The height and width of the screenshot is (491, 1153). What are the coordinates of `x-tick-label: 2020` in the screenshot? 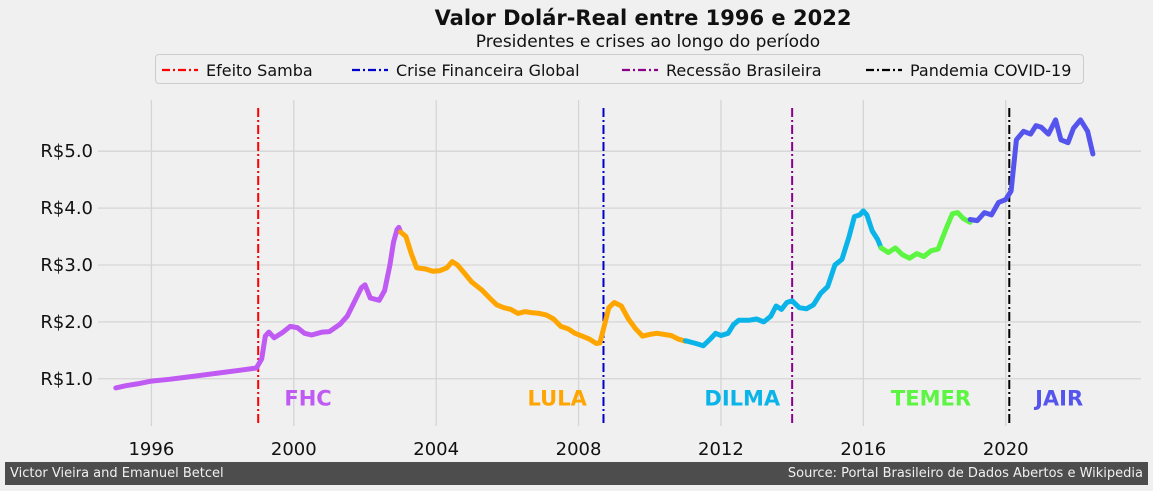 It's located at (1006, 449).